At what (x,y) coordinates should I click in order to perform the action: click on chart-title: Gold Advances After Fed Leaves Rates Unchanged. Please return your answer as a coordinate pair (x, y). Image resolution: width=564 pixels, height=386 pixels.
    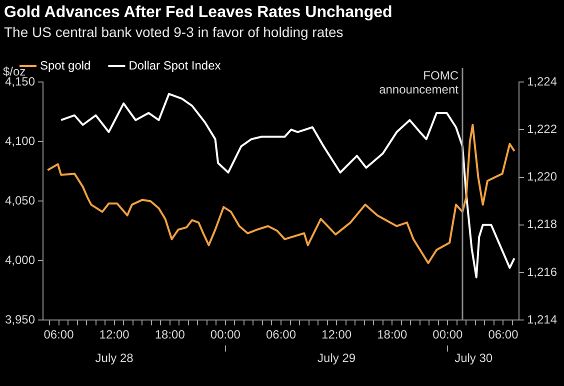
    Looking at the image, I should click on (198, 12).